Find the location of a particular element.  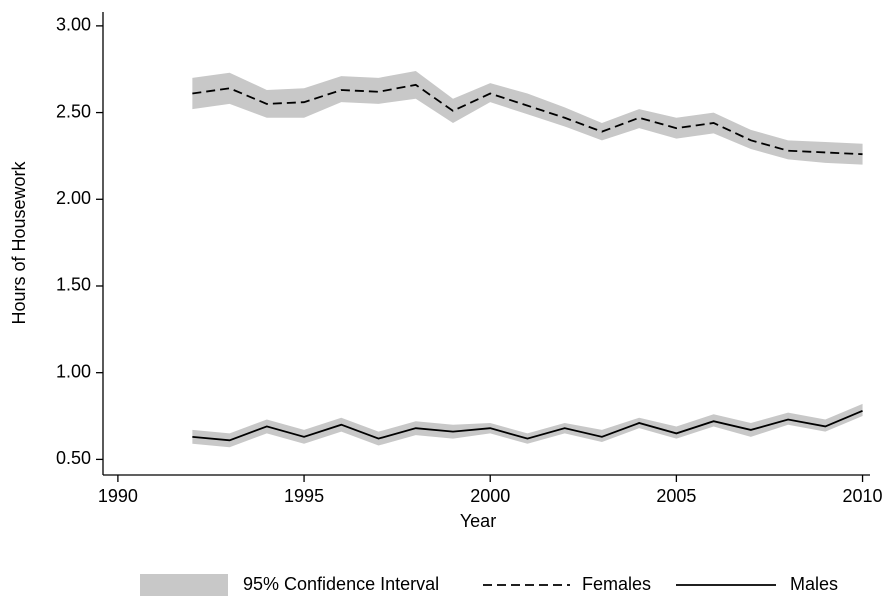

legend-label: Females is located at coordinates (616, 584).